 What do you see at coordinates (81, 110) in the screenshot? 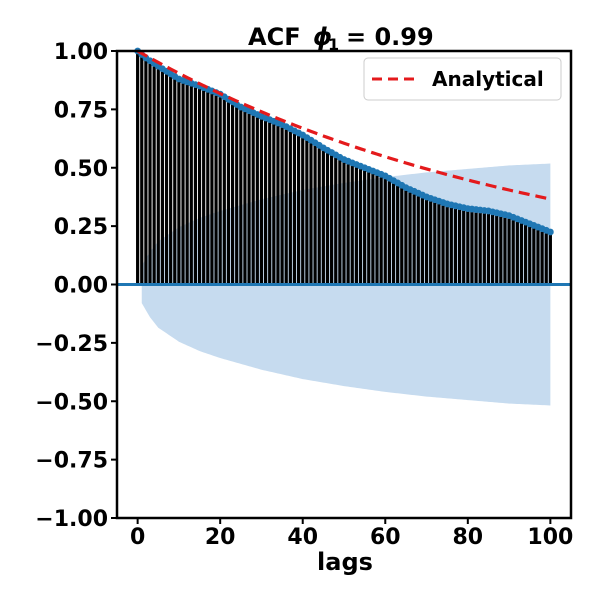
I see `y-tick-label: 0.75` at bounding box center [81, 110].